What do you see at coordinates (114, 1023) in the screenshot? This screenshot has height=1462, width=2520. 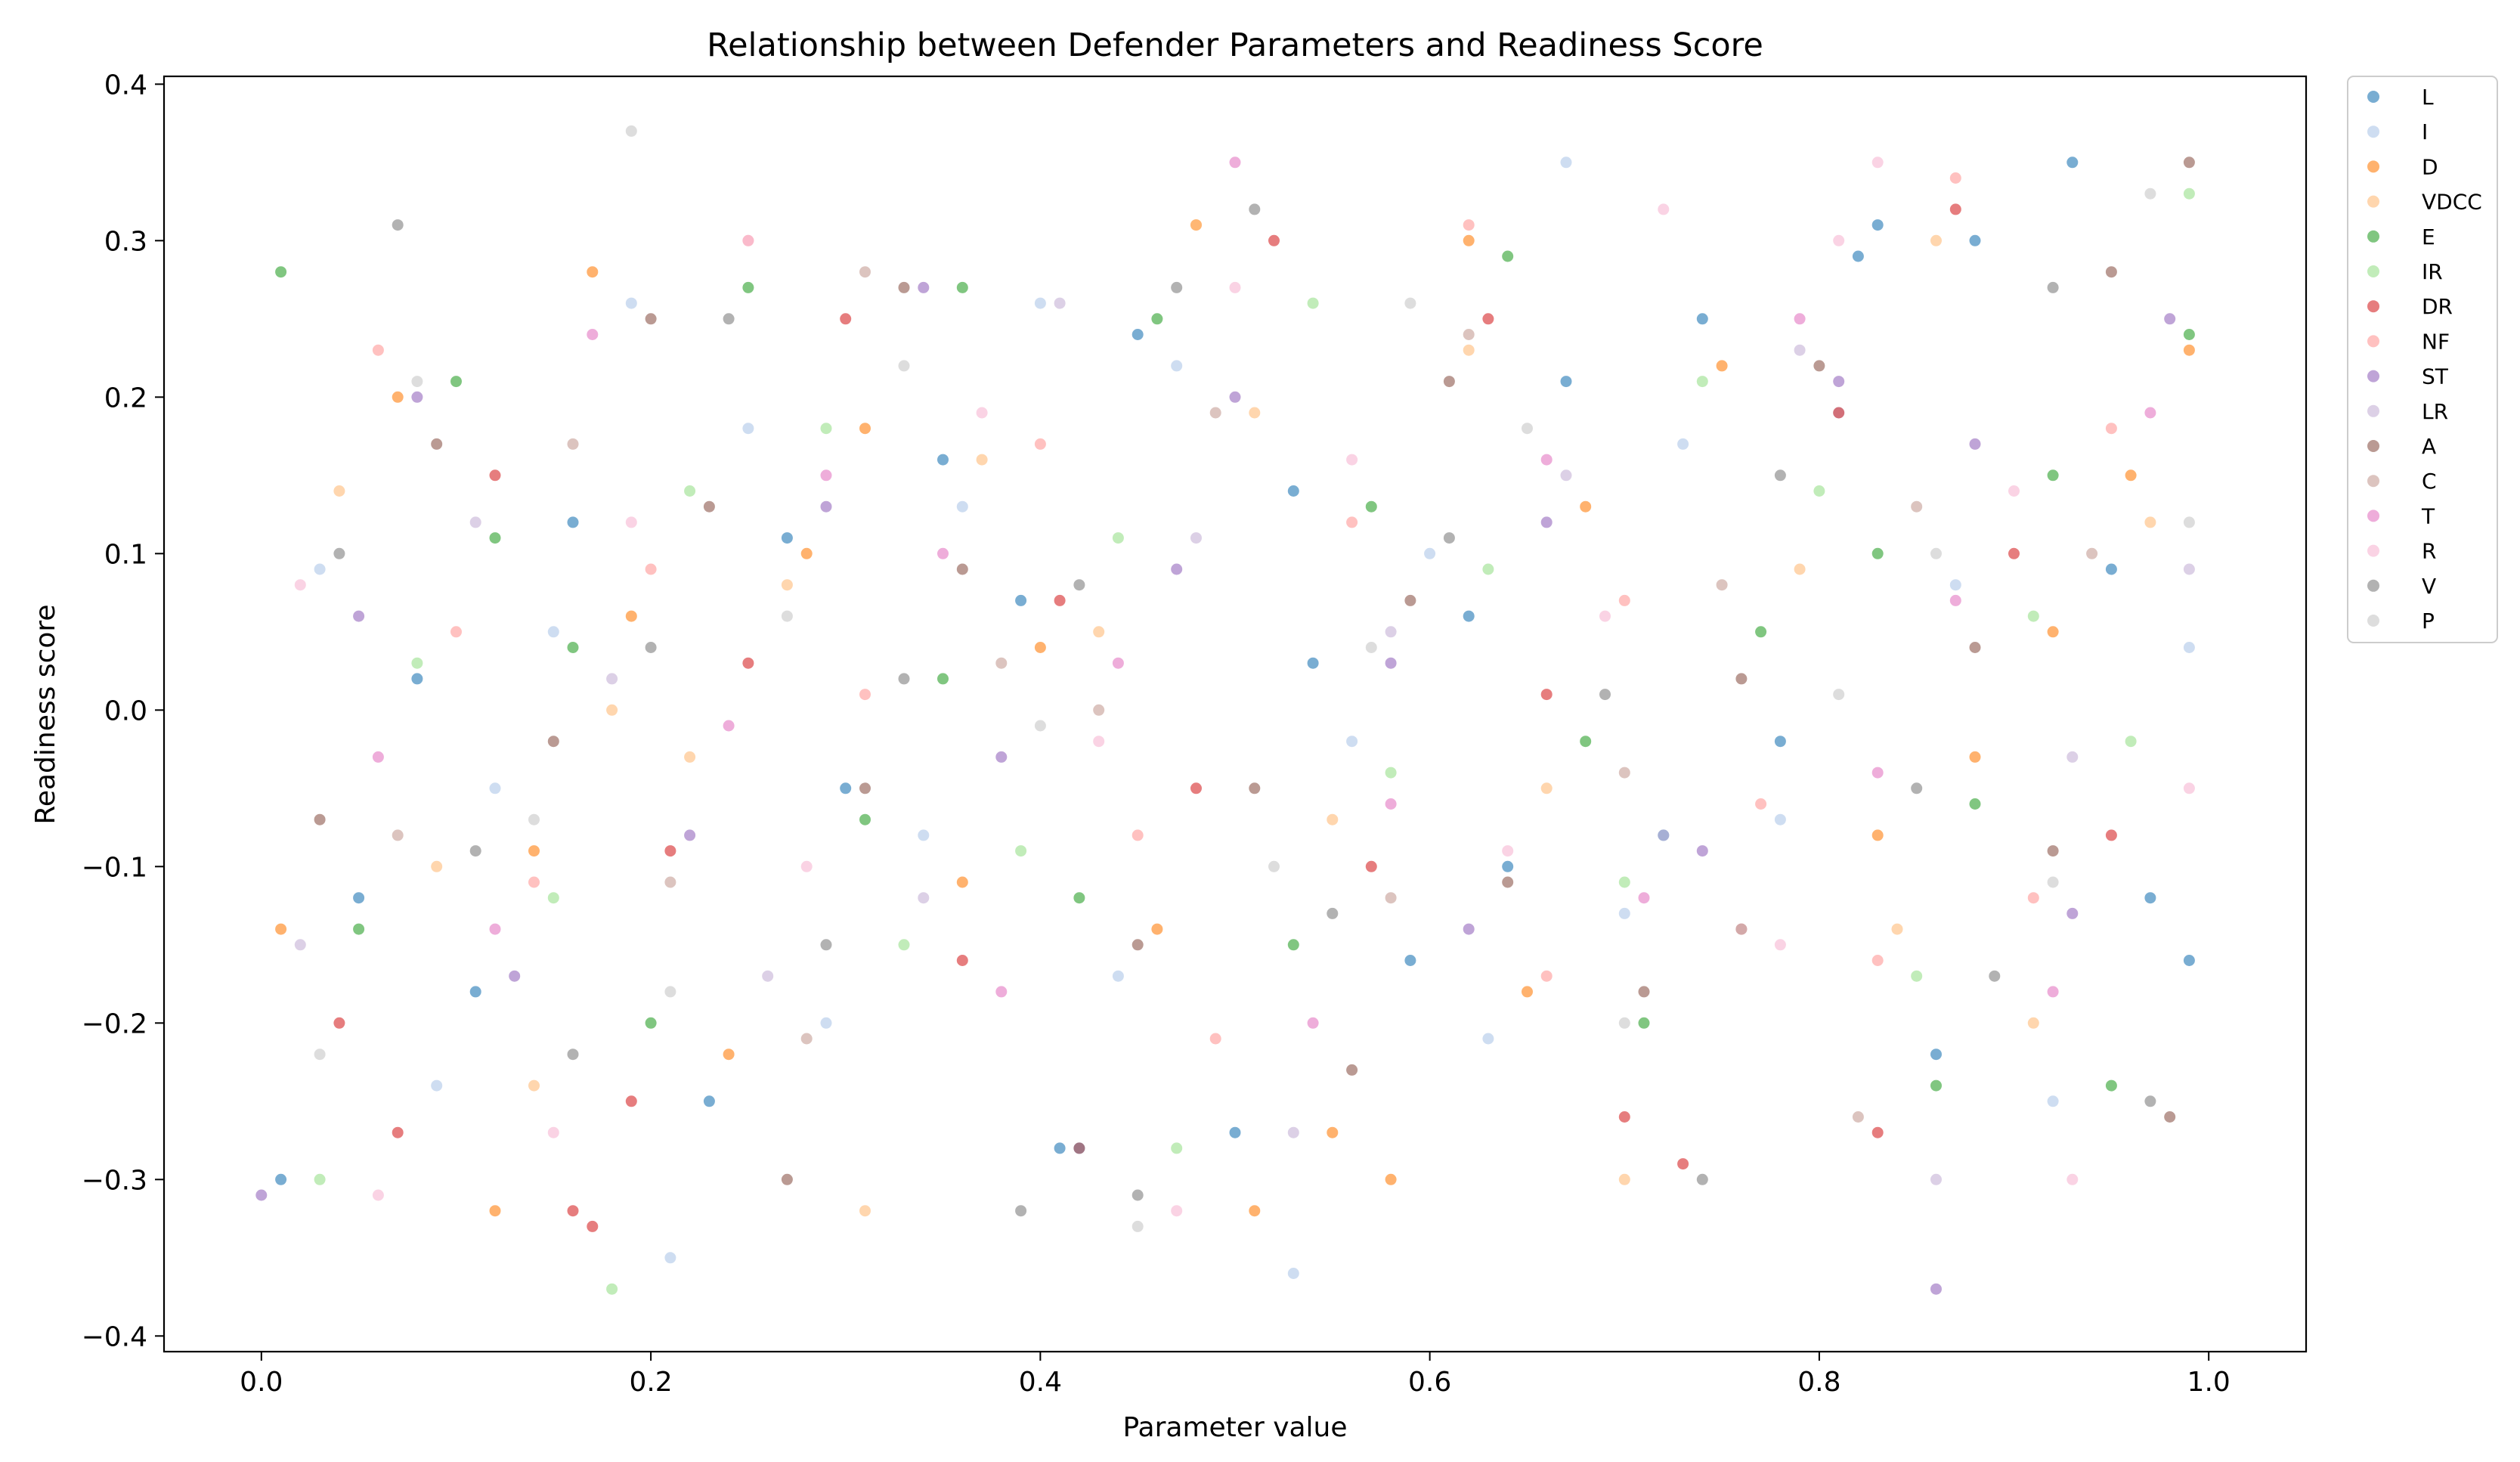 I see `y-tick-label: −0.2` at bounding box center [114, 1023].